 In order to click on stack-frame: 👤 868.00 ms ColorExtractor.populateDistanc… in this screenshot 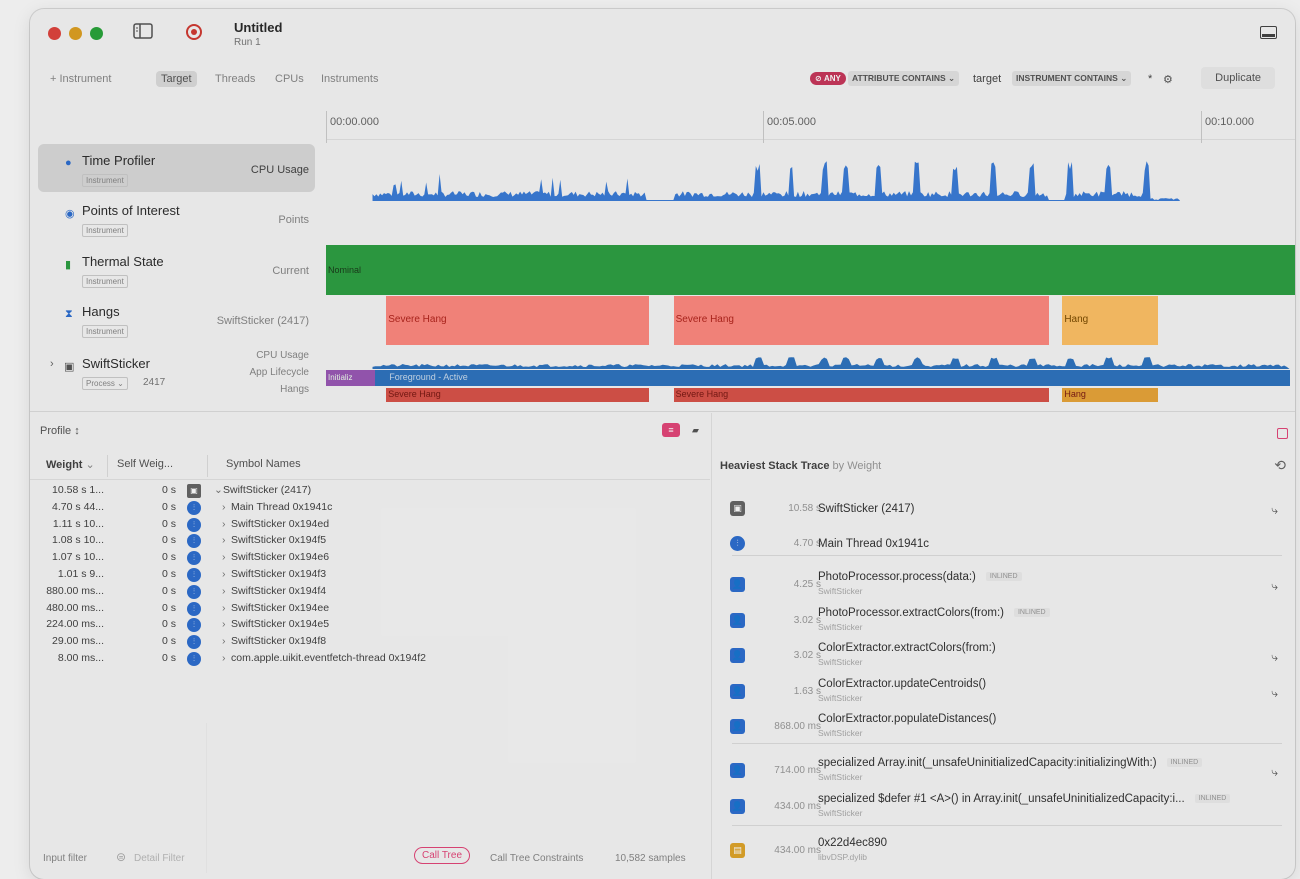, I will do `click(1003, 727)`.